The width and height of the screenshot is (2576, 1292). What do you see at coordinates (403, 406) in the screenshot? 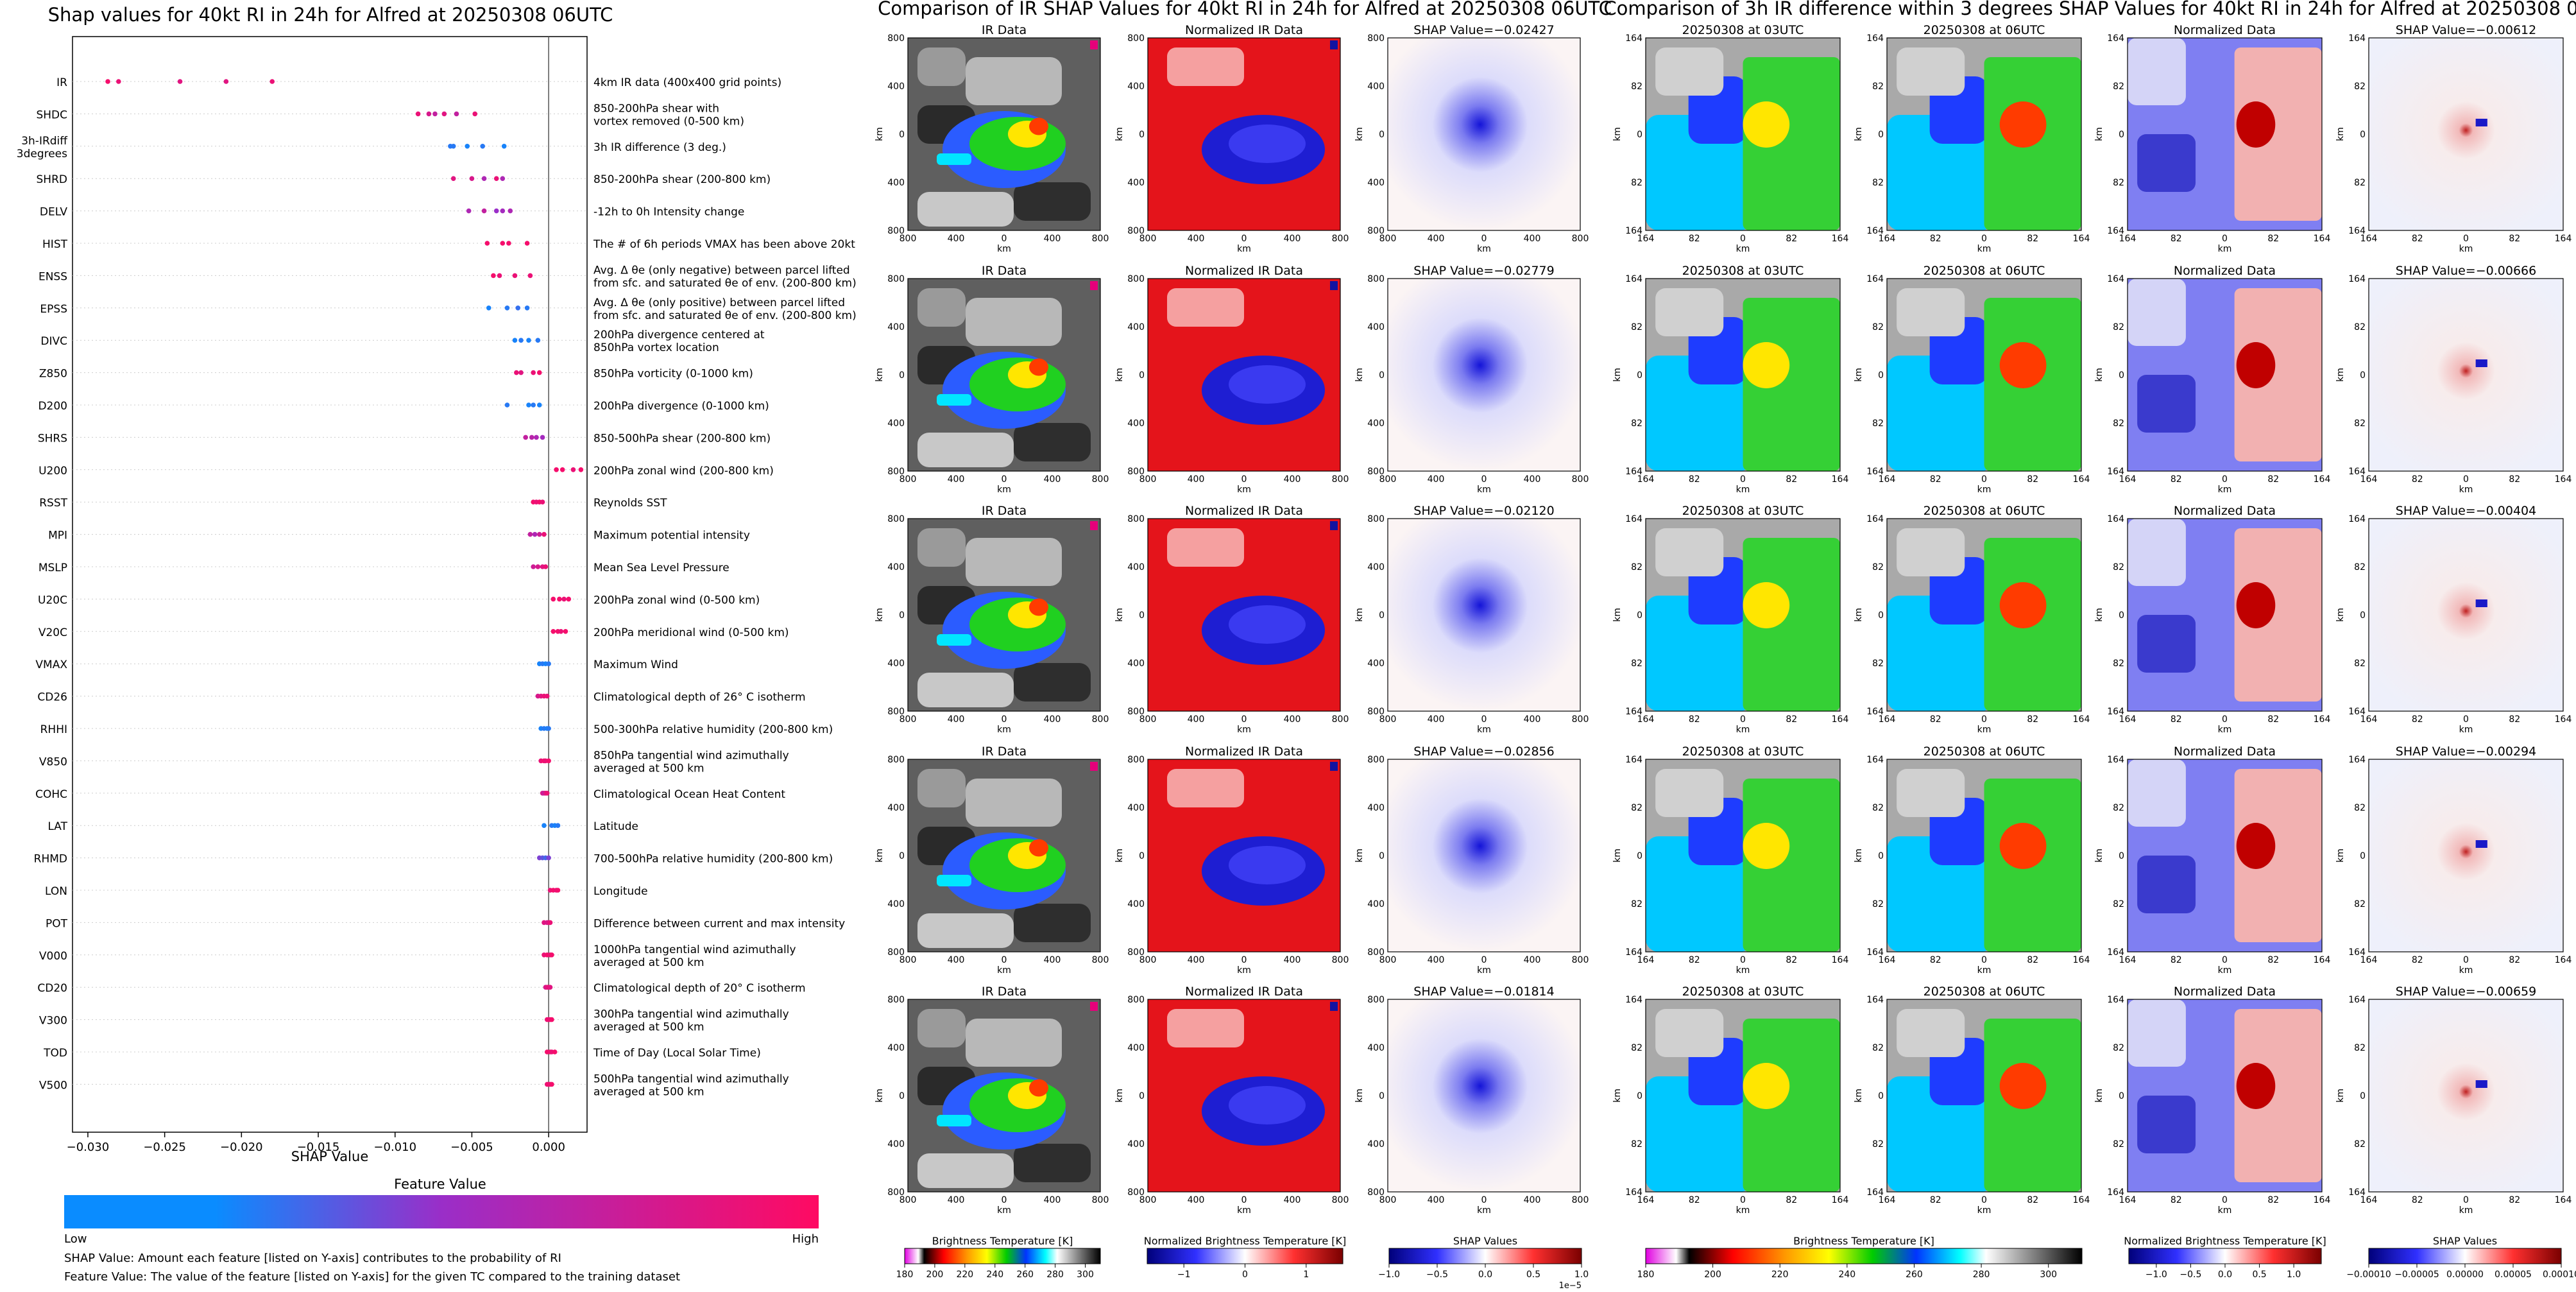
I see `feature-row-d200: D200 200hPa divergence (0-1000 km)` at bounding box center [403, 406].